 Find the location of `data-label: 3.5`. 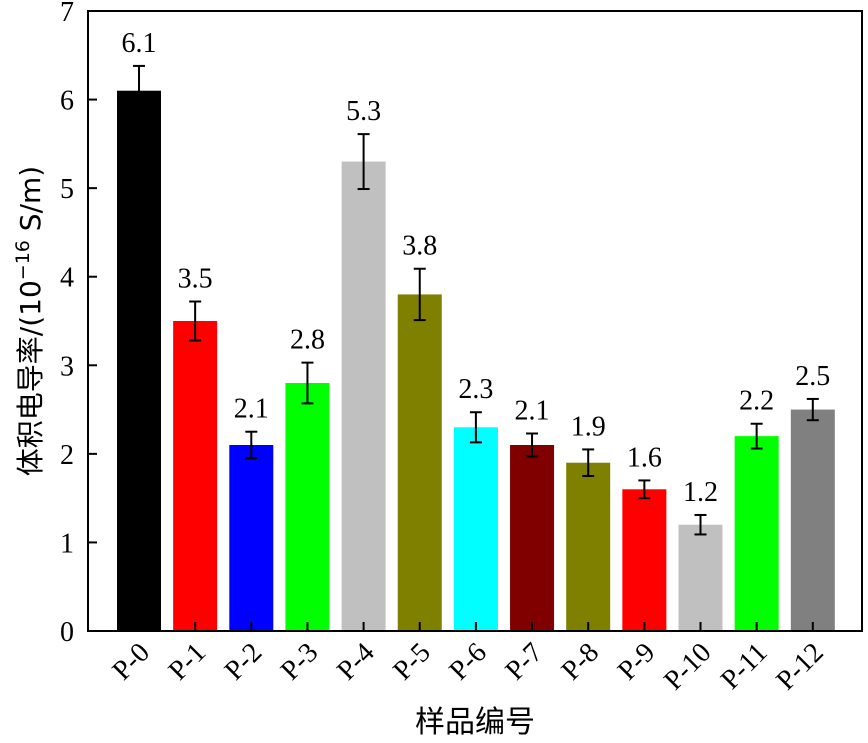

data-label: 3.5 is located at coordinates (195, 279).